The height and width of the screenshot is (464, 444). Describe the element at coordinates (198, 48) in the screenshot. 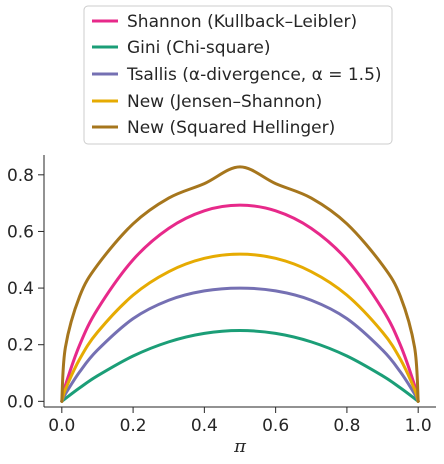

I see `legend-label-gini: Gini (Chi-square)` at that location.